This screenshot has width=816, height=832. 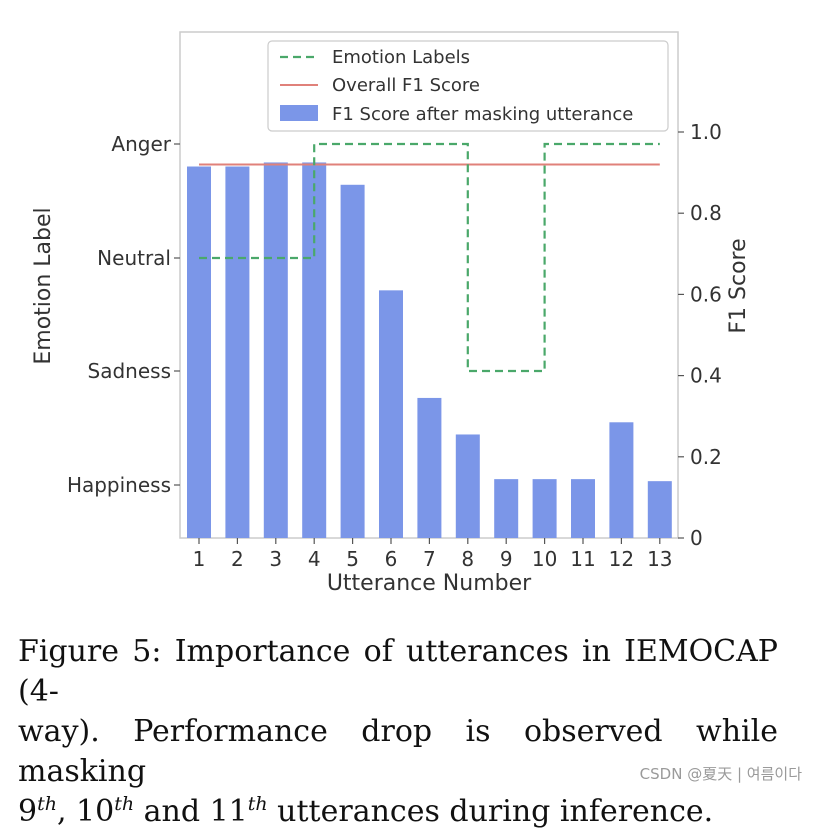 What do you see at coordinates (314, 559) in the screenshot?
I see `x-tick-label: 4` at bounding box center [314, 559].